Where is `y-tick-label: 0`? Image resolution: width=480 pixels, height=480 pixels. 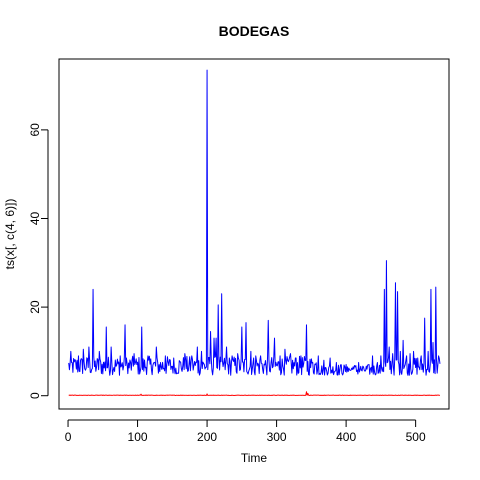 y-tick-label: 0 is located at coordinates (35, 395).